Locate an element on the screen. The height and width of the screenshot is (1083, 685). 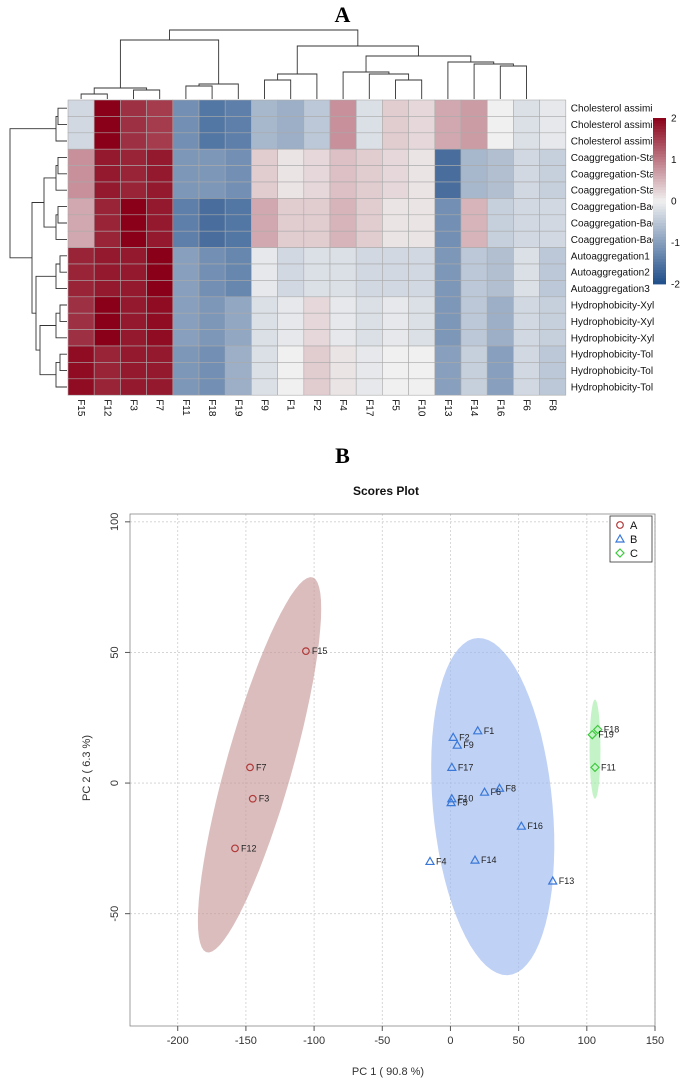
column-label: F14 is located at coordinates (473, 408).